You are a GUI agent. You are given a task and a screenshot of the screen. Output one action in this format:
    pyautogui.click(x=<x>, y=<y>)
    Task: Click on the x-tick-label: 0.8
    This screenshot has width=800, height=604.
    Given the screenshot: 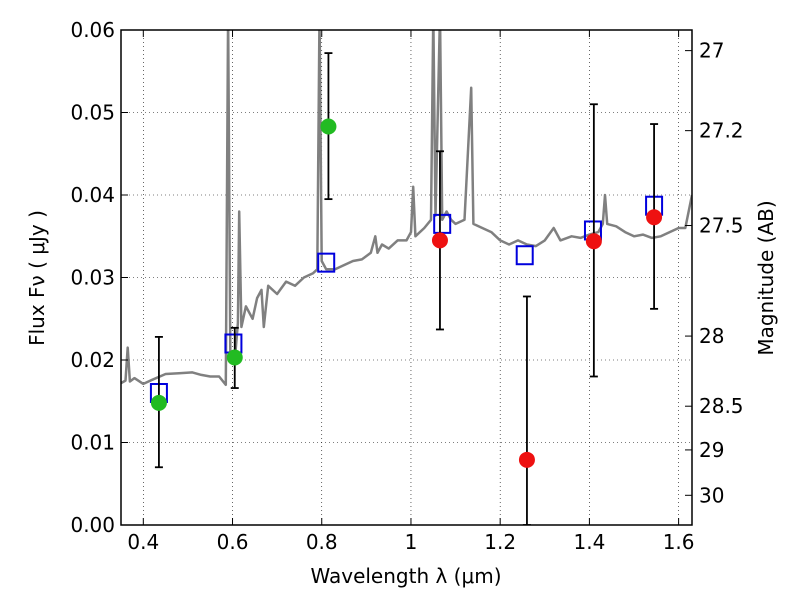 What is the action you would take?
    pyautogui.click(x=322, y=542)
    